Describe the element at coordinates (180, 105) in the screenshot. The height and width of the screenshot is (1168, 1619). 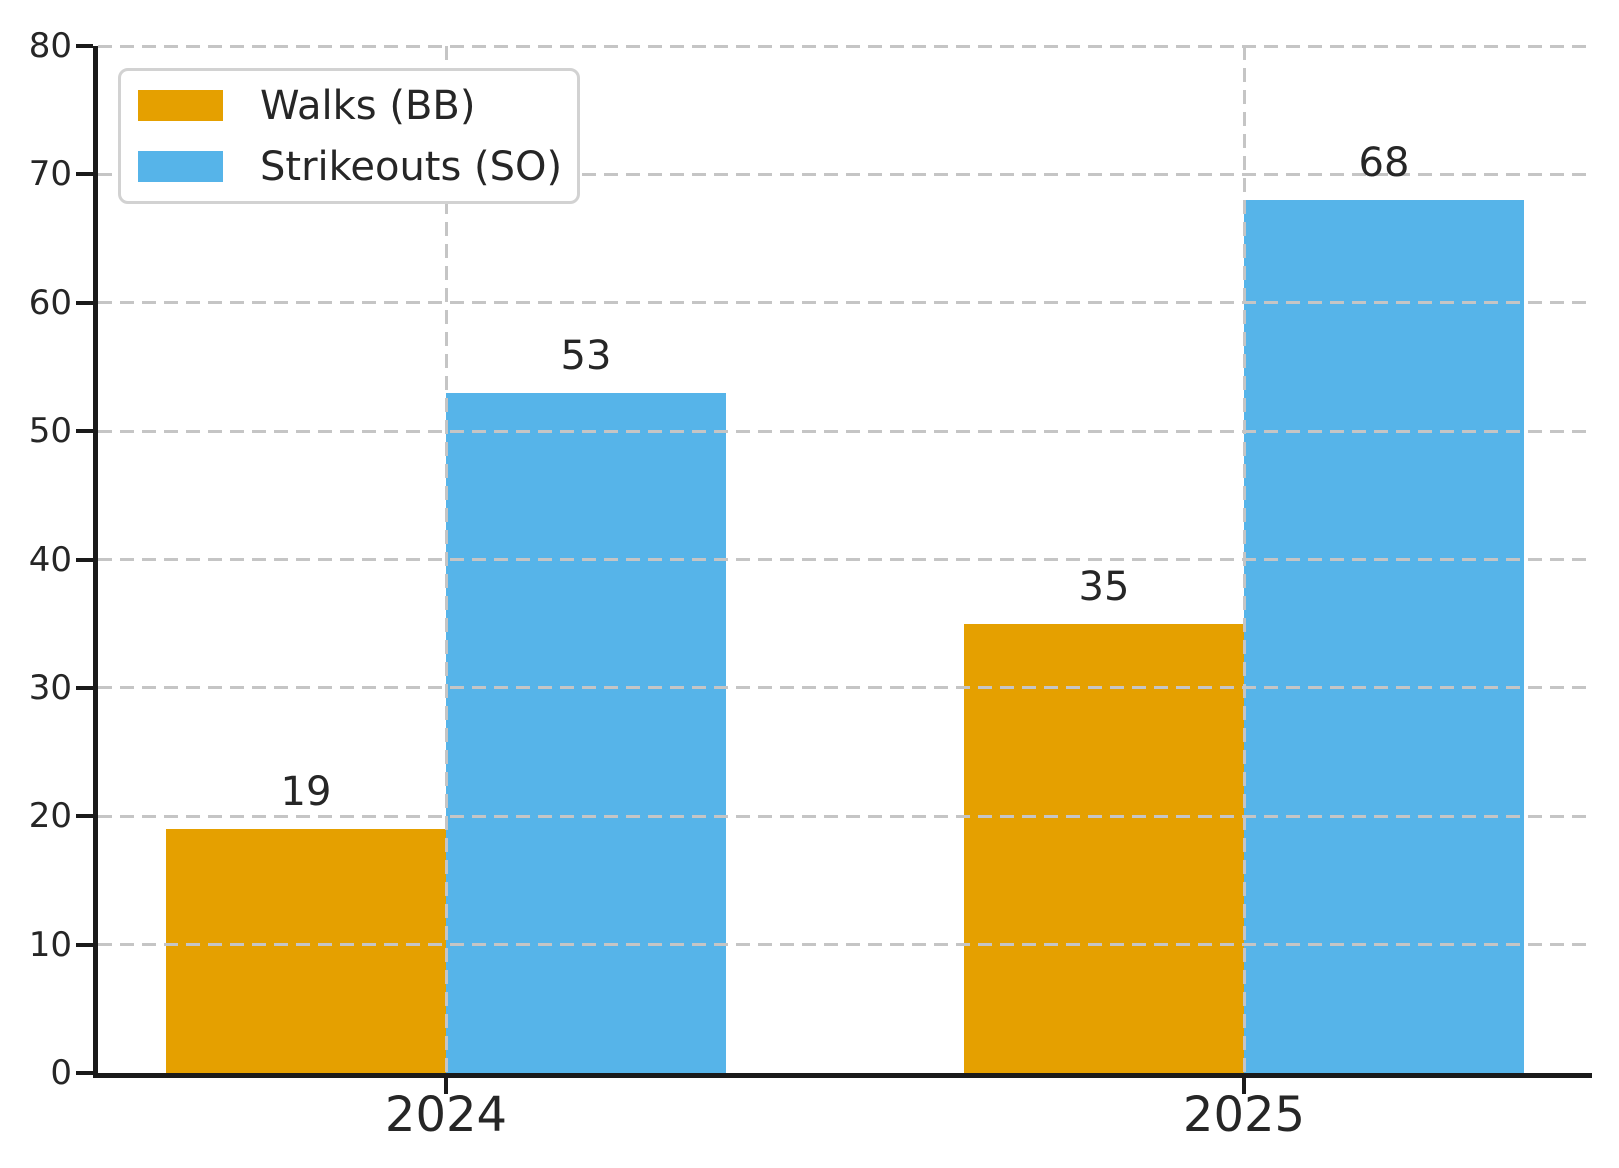
I see `legend-swatch-walks-color` at that location.